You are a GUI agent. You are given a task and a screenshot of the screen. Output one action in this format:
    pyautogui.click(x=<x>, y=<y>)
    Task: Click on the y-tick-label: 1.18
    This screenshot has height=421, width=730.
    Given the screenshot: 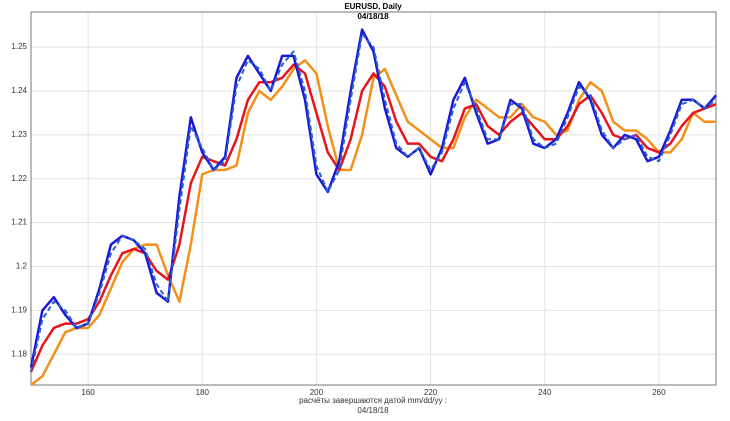 What is the action you would take?
    pyautogui.click(x=19, y=353)
    